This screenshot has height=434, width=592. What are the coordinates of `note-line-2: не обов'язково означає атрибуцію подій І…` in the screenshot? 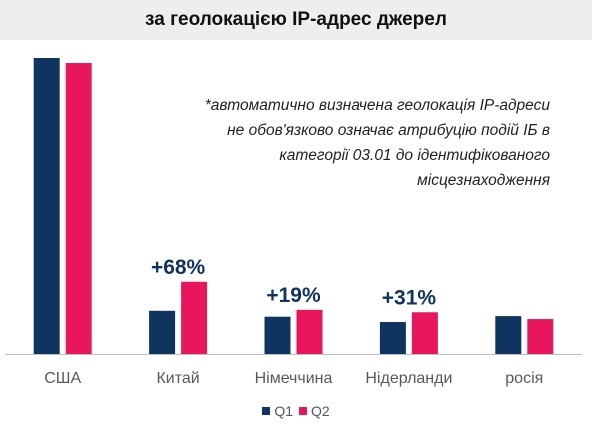 It's located at (388, 130).